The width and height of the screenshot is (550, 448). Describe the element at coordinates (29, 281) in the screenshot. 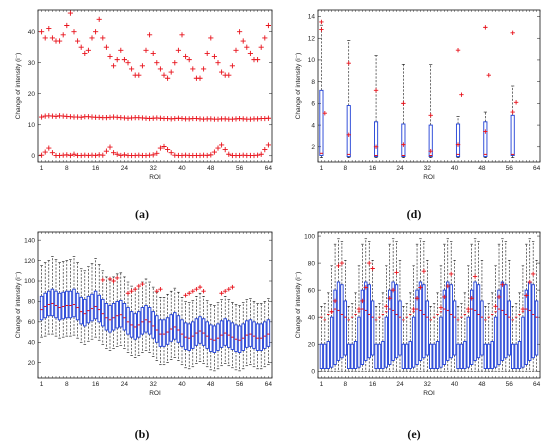

I see `y-tick-label: 100` at that location.